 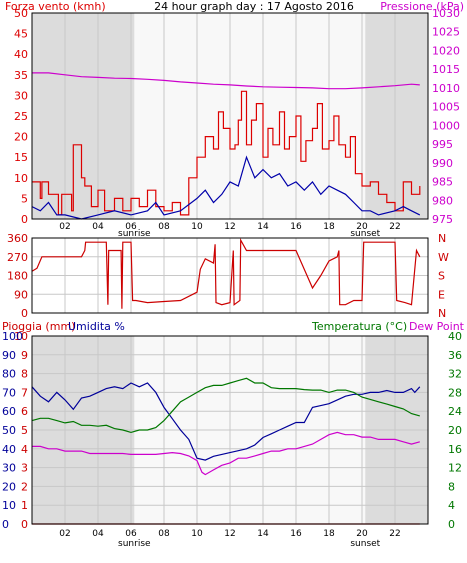 What do you see at coordinates (446, 50) in the screenshot?
I see `pressure-tick-label: 1020` at bounding box center [446, 50].